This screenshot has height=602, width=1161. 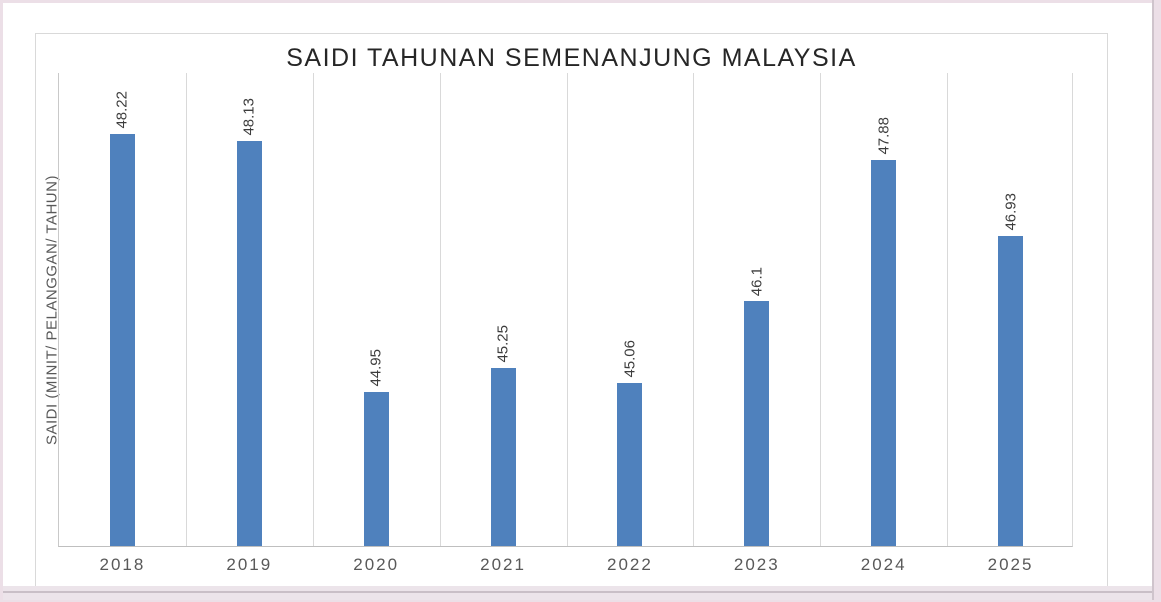 What do you see at coordinates (571, 58) in the screenshot?
I see `chart-title: SAIDI TAHUNAN SEMENANJUNG MALAYSIA` at bounding box center [571, 58].